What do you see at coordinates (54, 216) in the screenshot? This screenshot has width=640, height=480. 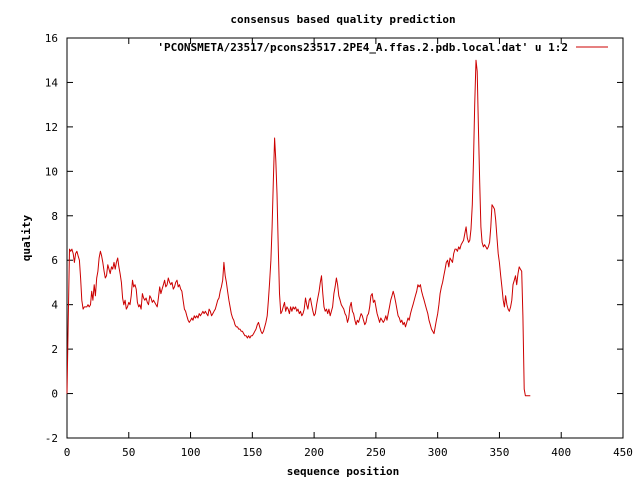 I see `y-tick-label: 8` at bounding box center [54, 216].